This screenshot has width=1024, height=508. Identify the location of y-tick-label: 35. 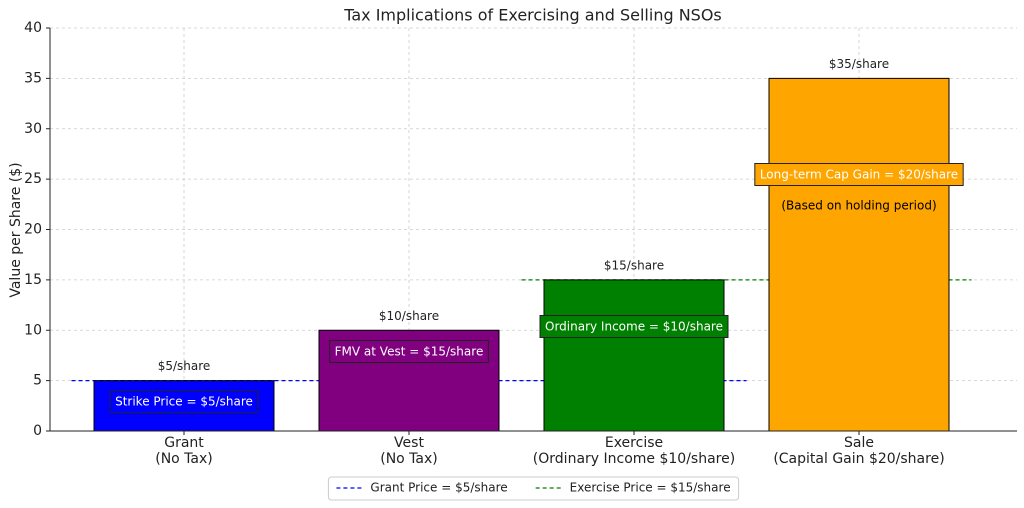
(33, 78).